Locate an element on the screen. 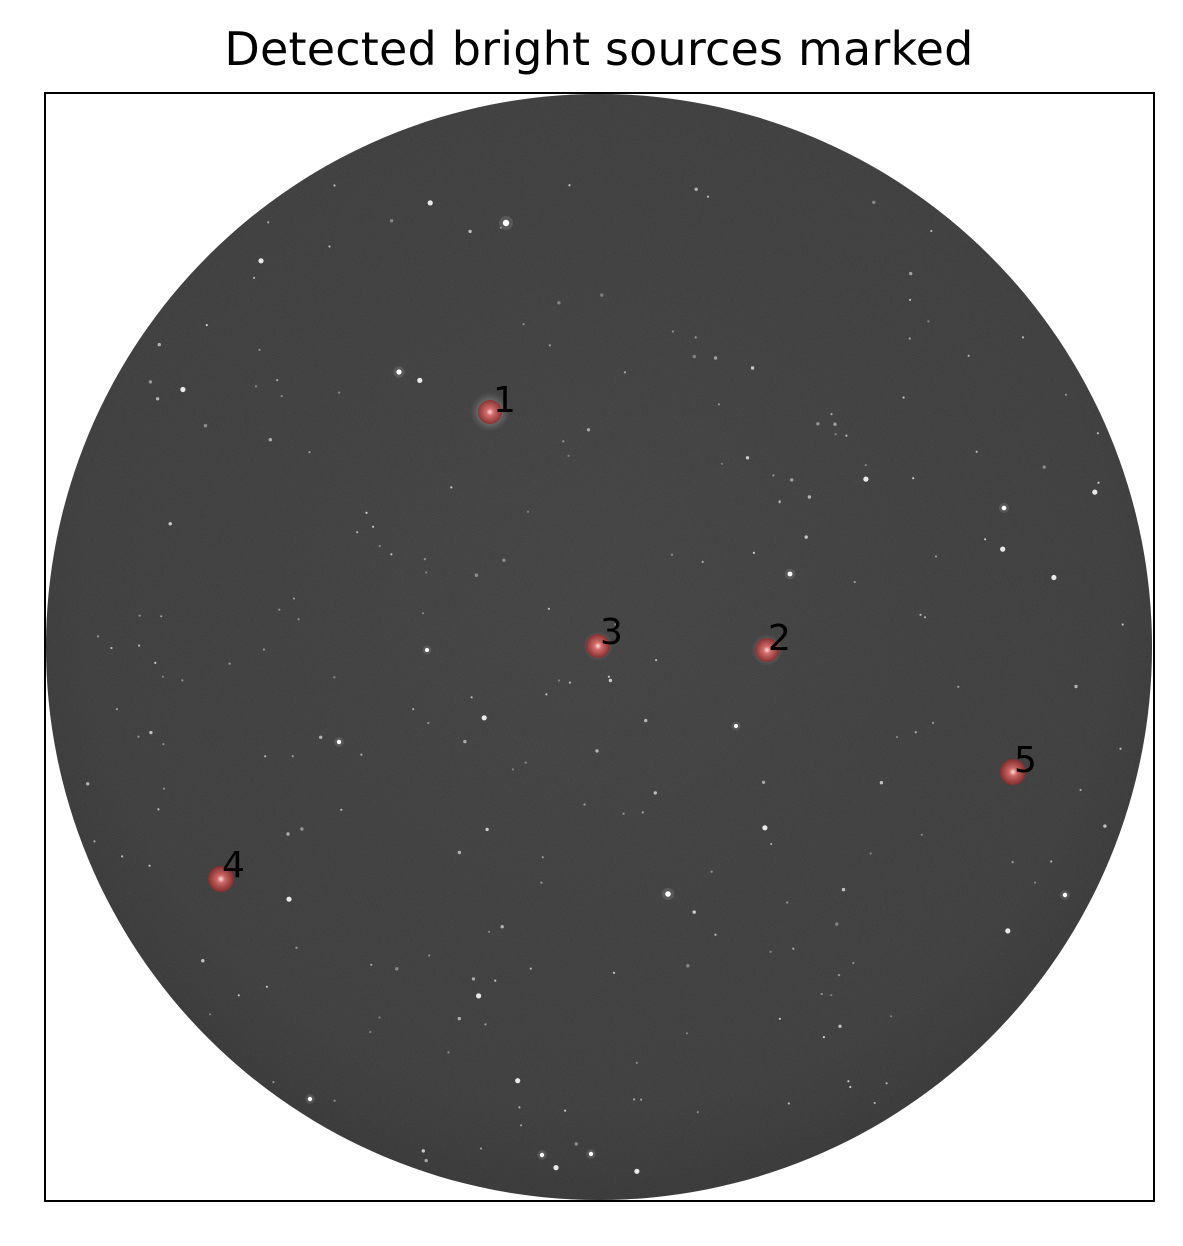  source-marker-3: 3 is located at coordinates (603, 636).